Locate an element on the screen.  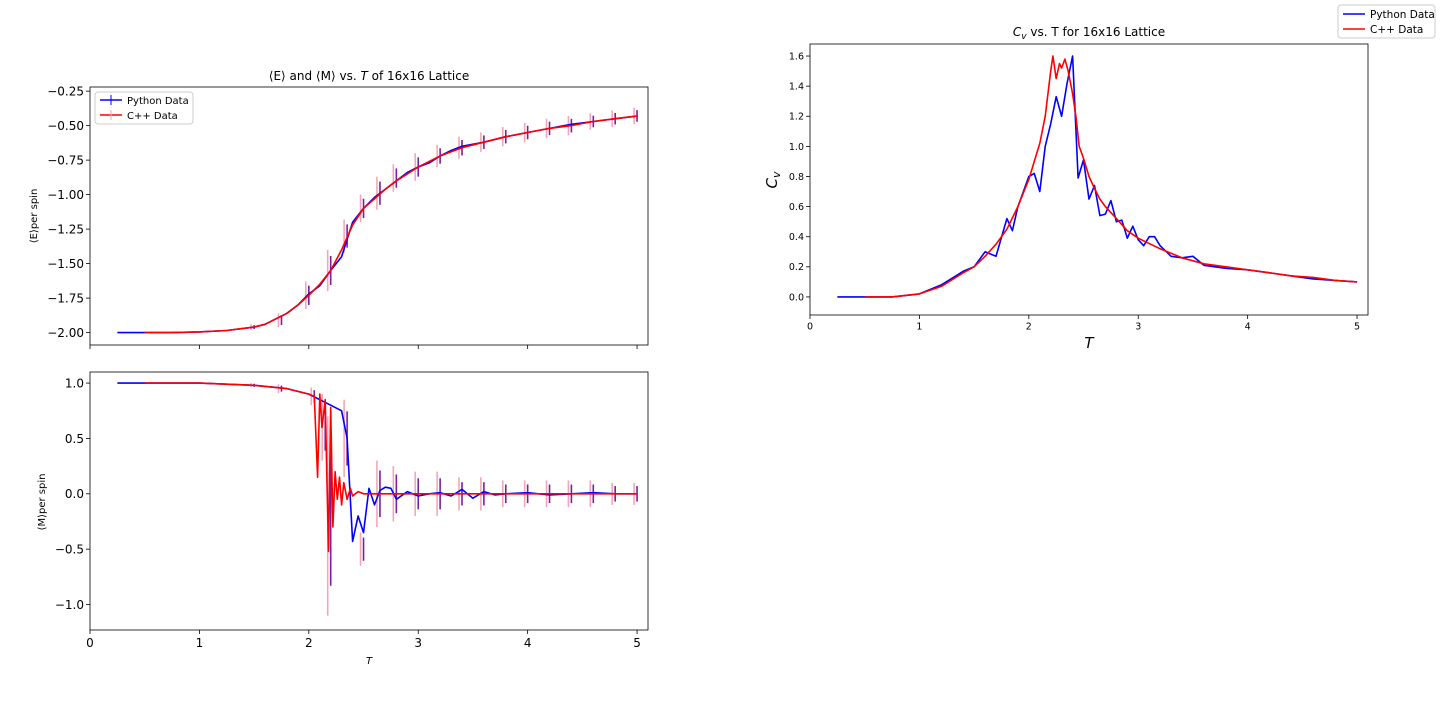
energy-legend: Python Data C++ Data is located at coordinates (144, 108).